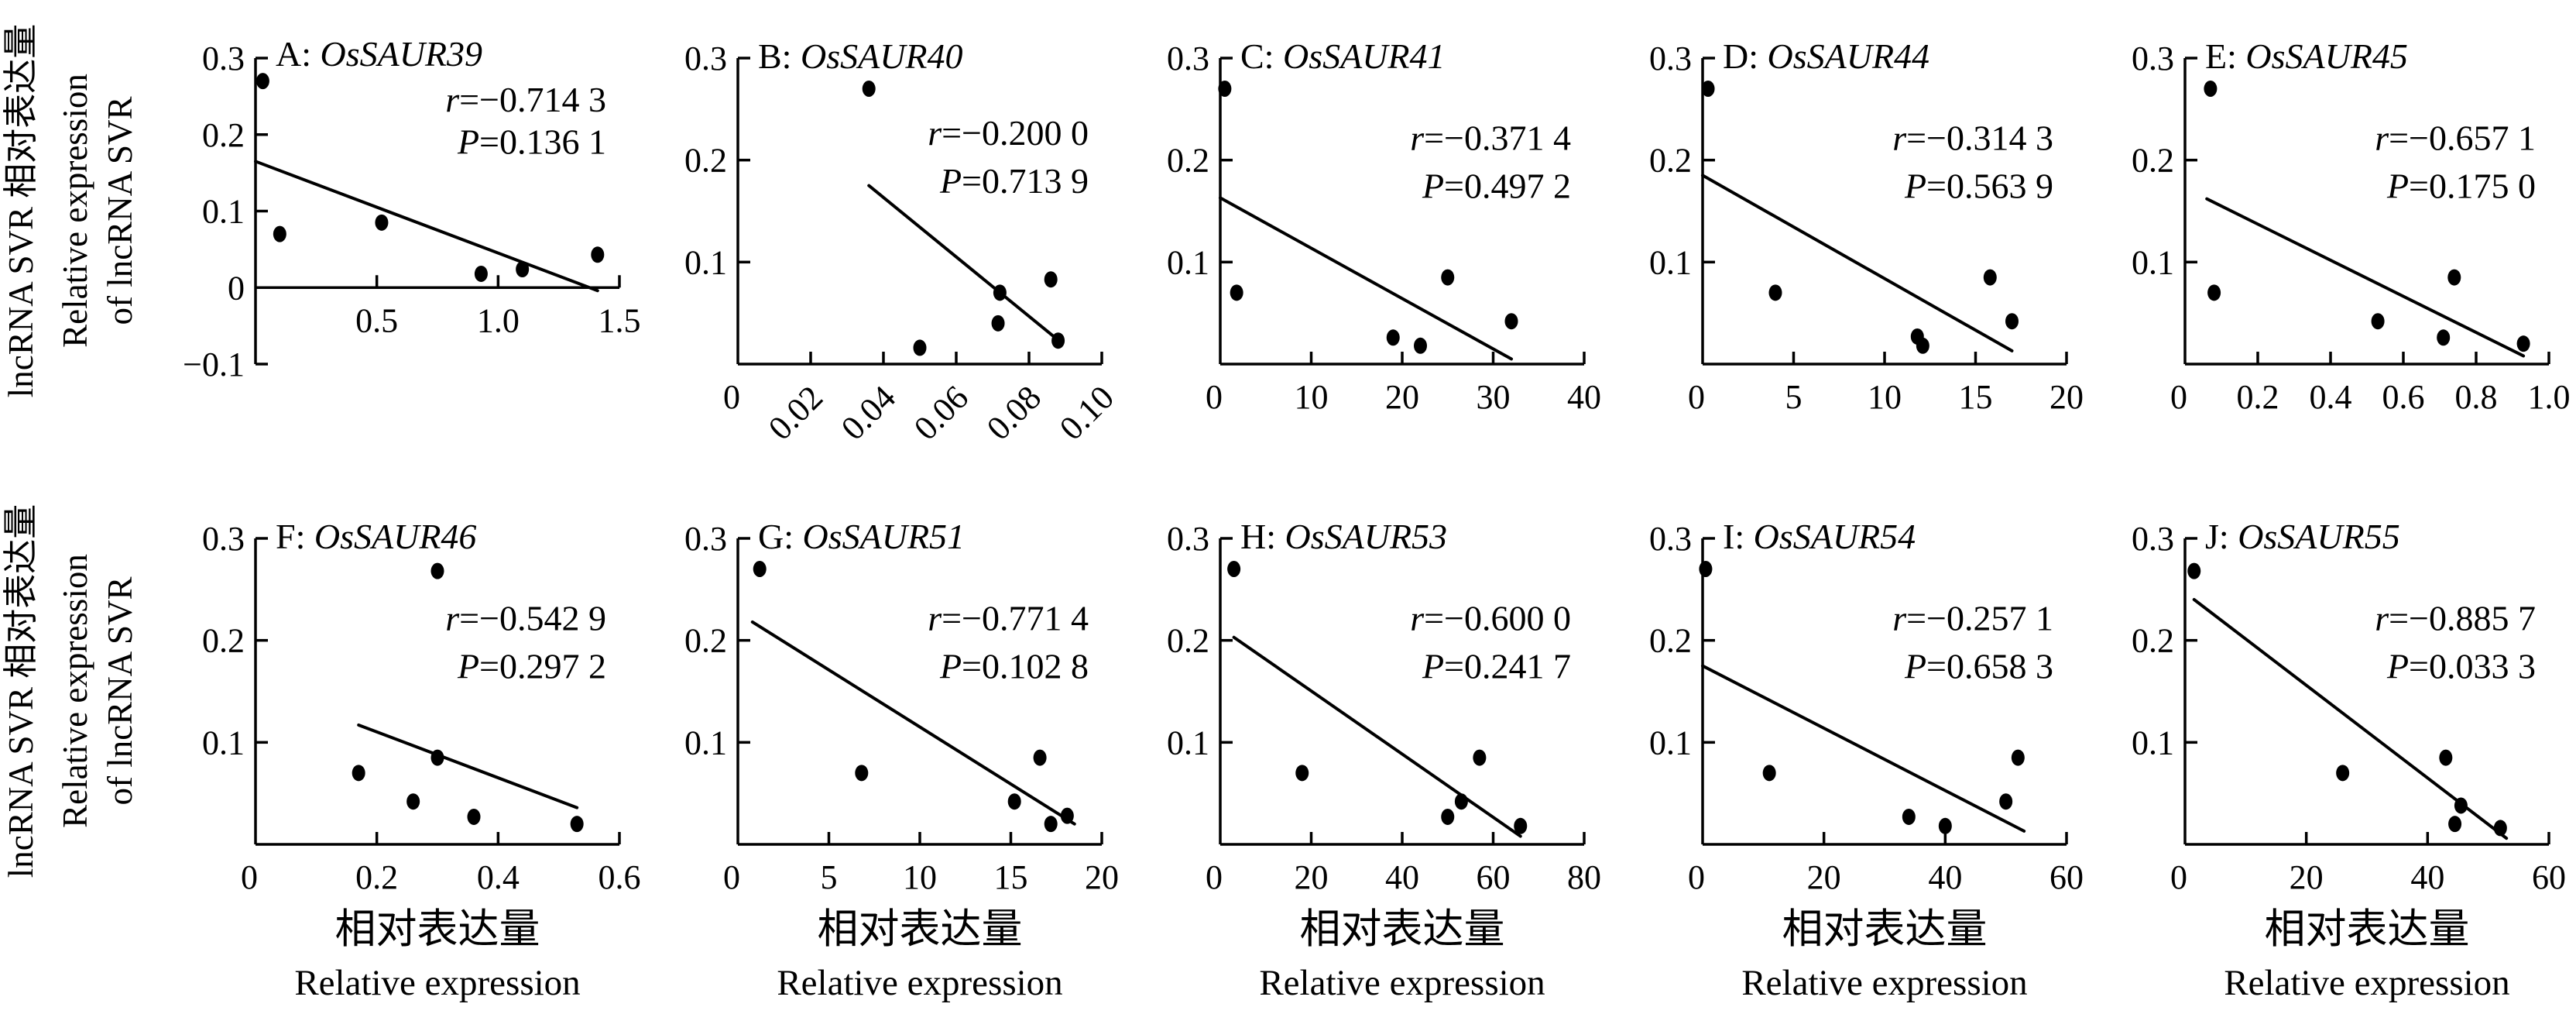  What do you see at coordinates (531, 141) in the screenshot?
I see `p-value-text: P=0.136 1` at bounding box center [531, 141].